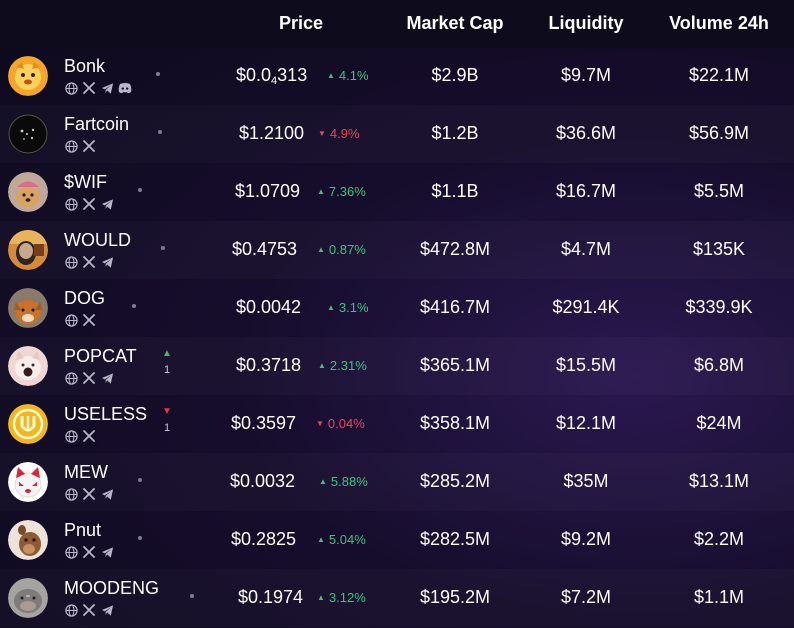  Describe the element at coordinates (340, 423) in the screenshot. I see `price-change: ▼ 0.04%` at that location.